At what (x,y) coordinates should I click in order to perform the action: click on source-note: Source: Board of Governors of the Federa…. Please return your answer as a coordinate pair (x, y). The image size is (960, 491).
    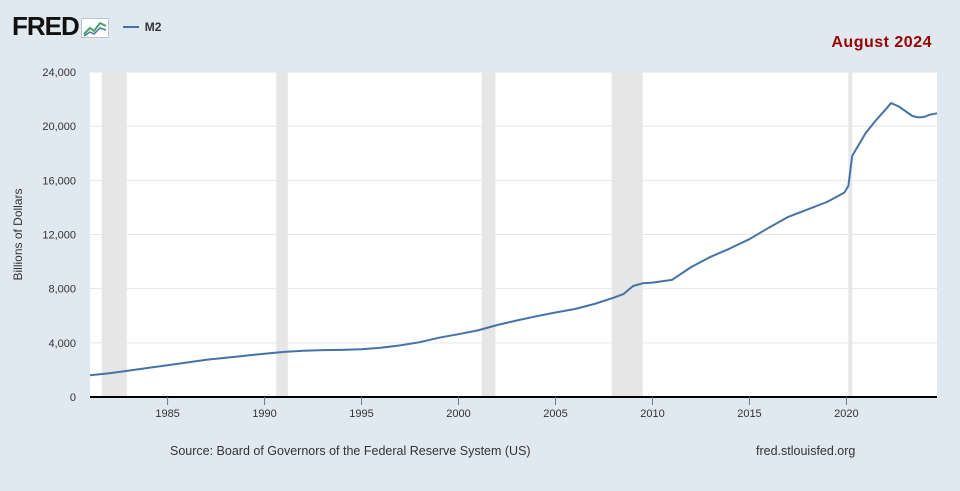
    Looking at the image, I should click on (350, 451).